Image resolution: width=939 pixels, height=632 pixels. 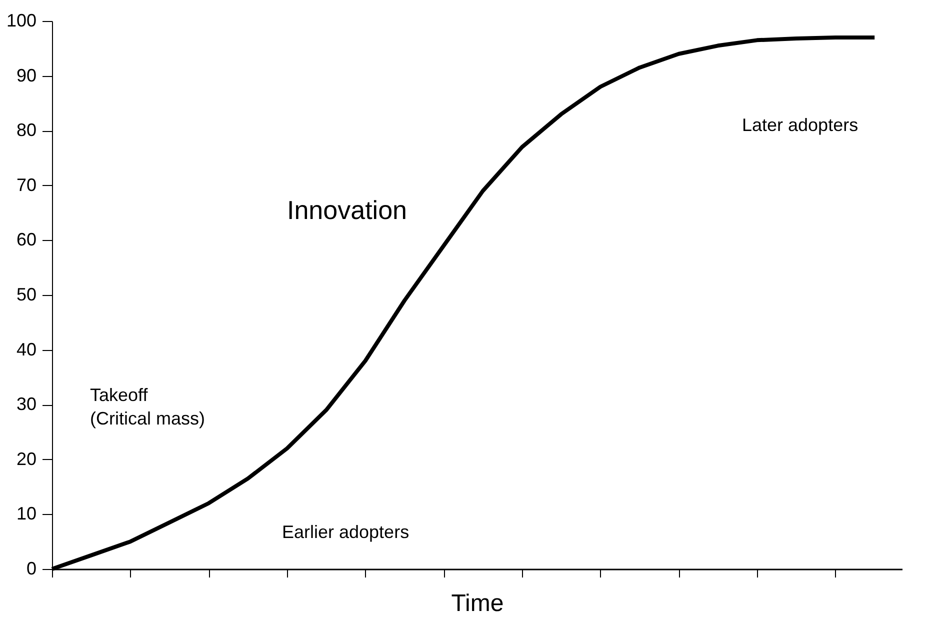 What do you see at coordinates (26, 404) in the screenshot?
I see `y-tick-label: 30` at bounding box center [26, 404].